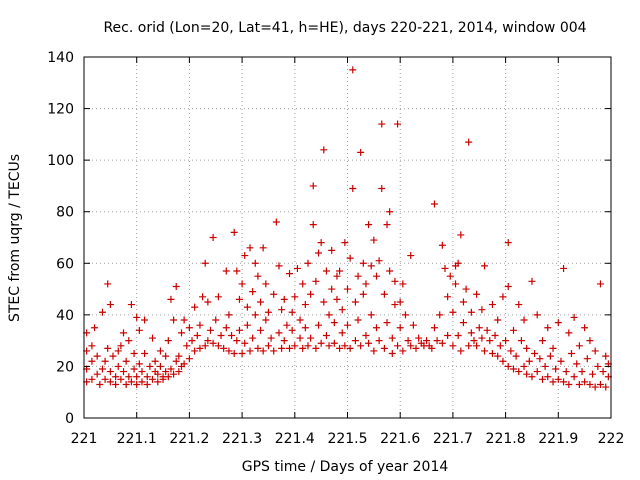  What do you see at coordinates (69, 419) in the screenshot?
I see `y-tick-label: 0` at bounding box center [69, 419].